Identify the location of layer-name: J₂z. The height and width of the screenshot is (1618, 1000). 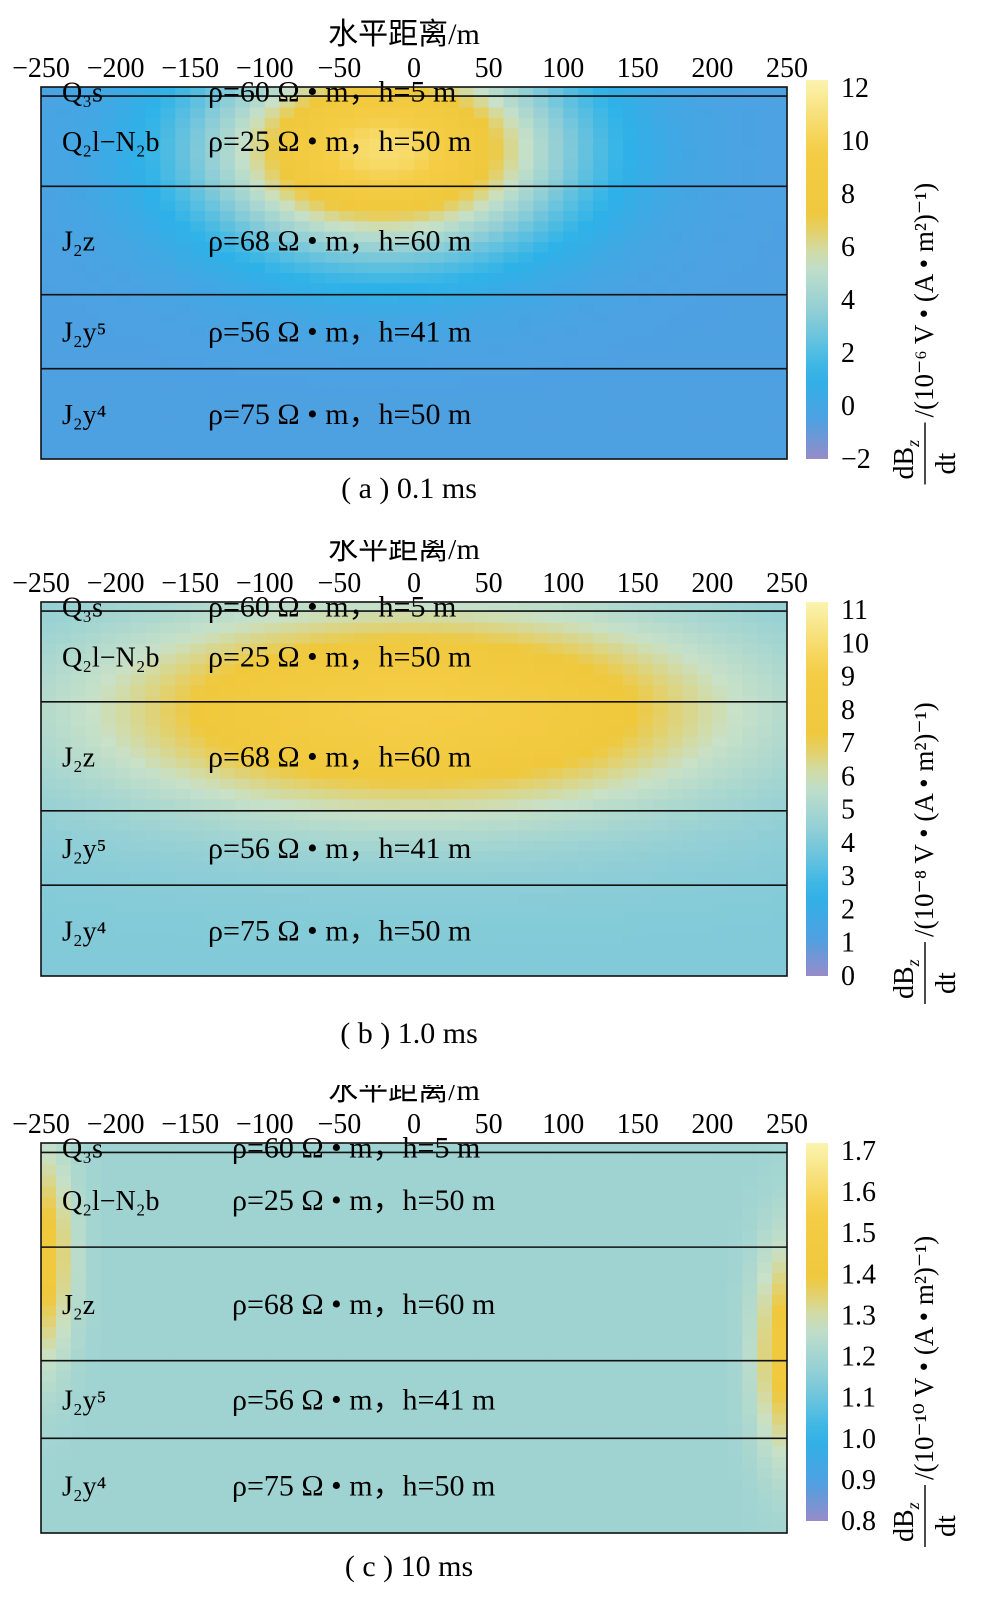
(78, 757).